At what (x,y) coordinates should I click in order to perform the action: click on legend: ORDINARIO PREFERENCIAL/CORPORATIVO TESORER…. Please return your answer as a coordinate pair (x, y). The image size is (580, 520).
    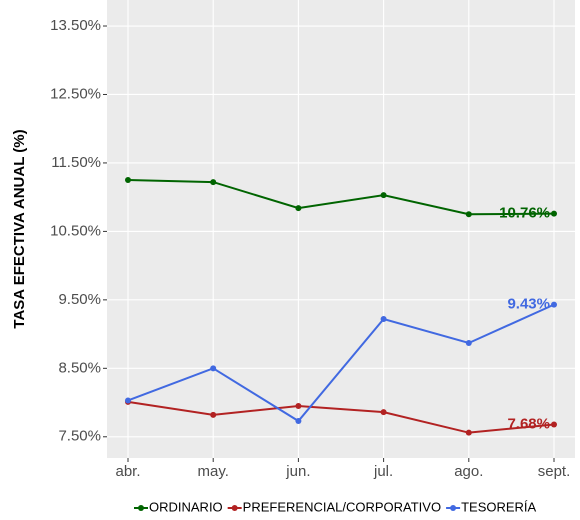
    Looking at the image, I should click on (335, 506).